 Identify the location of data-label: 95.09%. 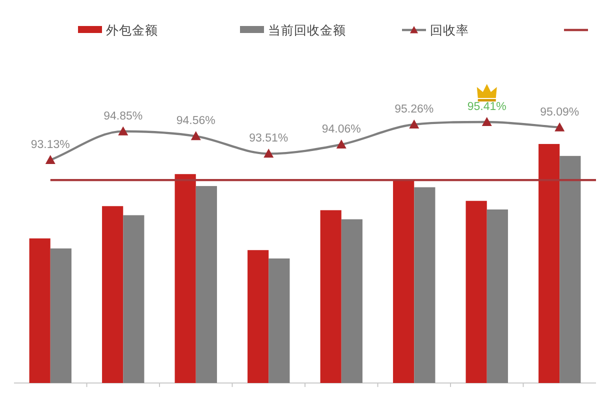
(560, 112).